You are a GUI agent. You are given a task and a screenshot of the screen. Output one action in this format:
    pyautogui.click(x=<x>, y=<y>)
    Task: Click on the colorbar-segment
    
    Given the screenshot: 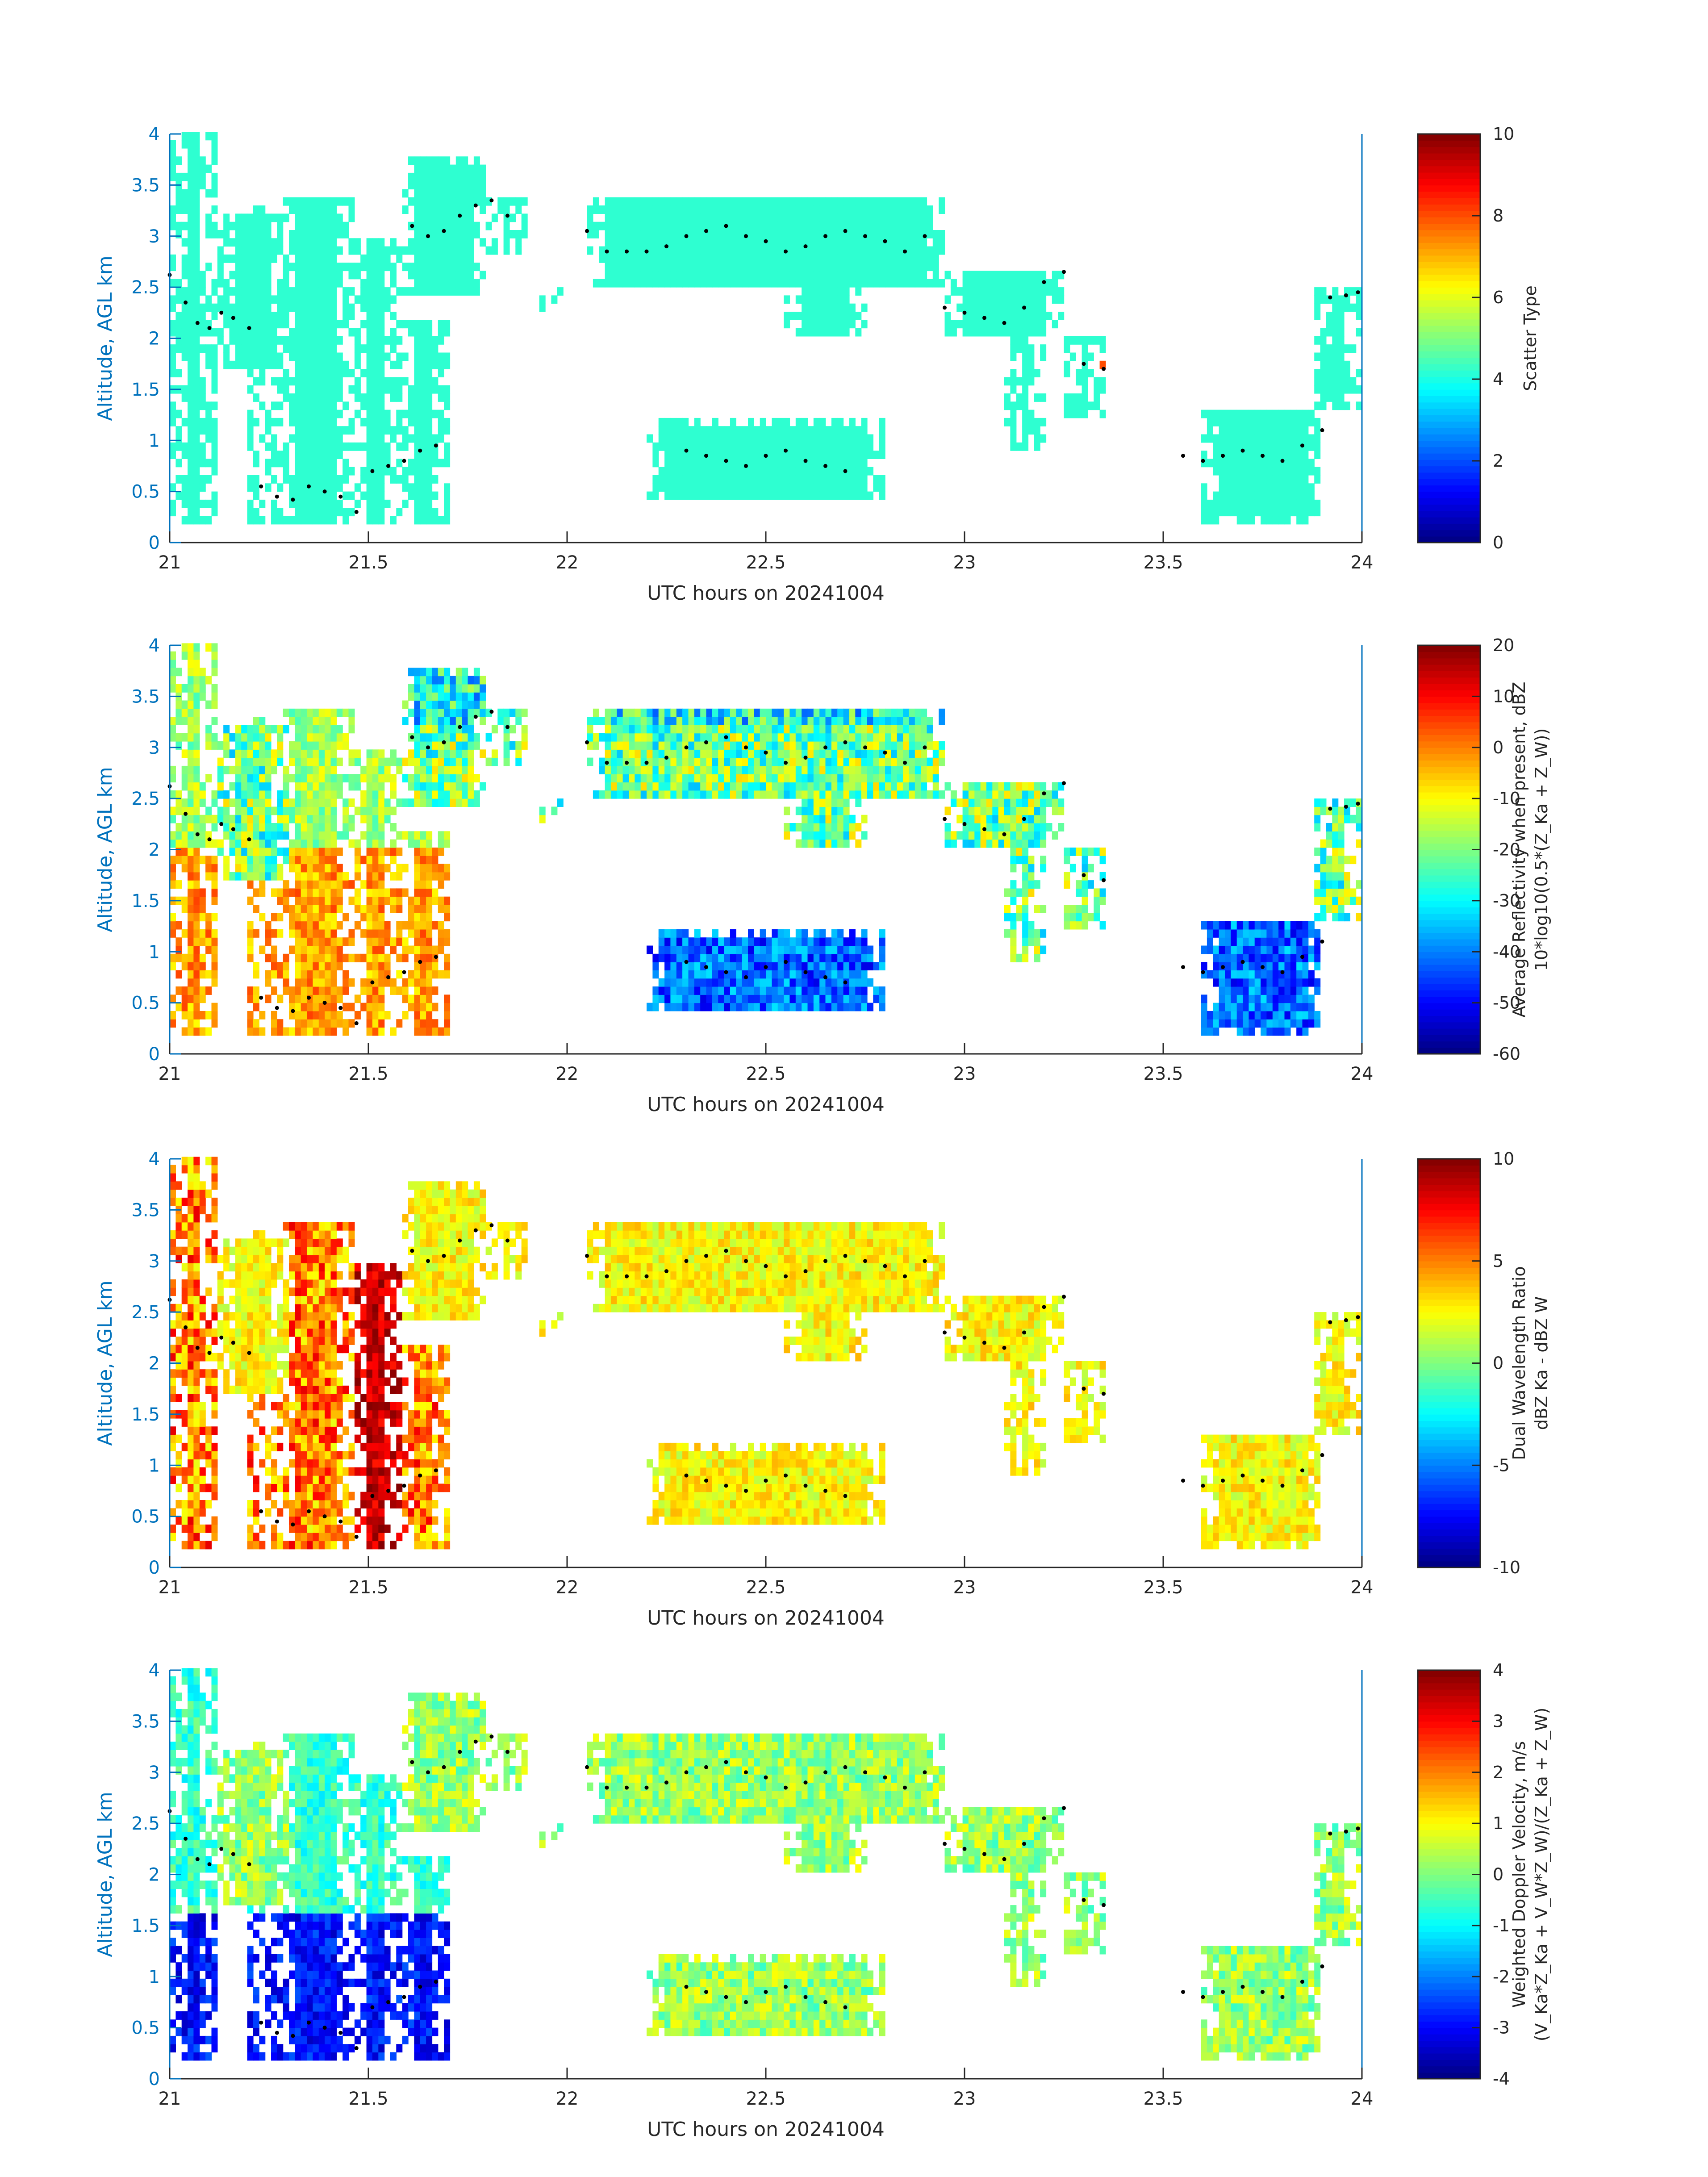 What is the action you would take?
    pyautogui.click(x=1449, y=297)
    